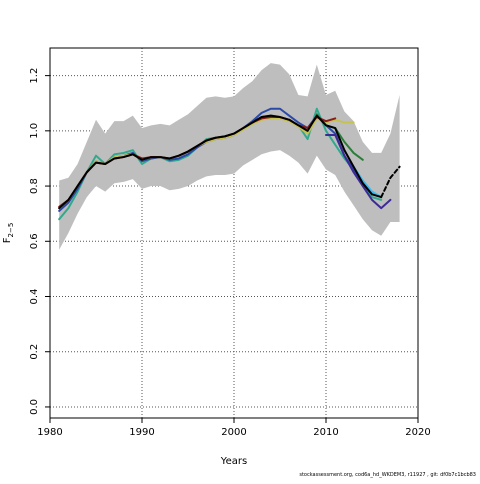  I want to click on y-axis-title: F2−5, so click(8, 233).